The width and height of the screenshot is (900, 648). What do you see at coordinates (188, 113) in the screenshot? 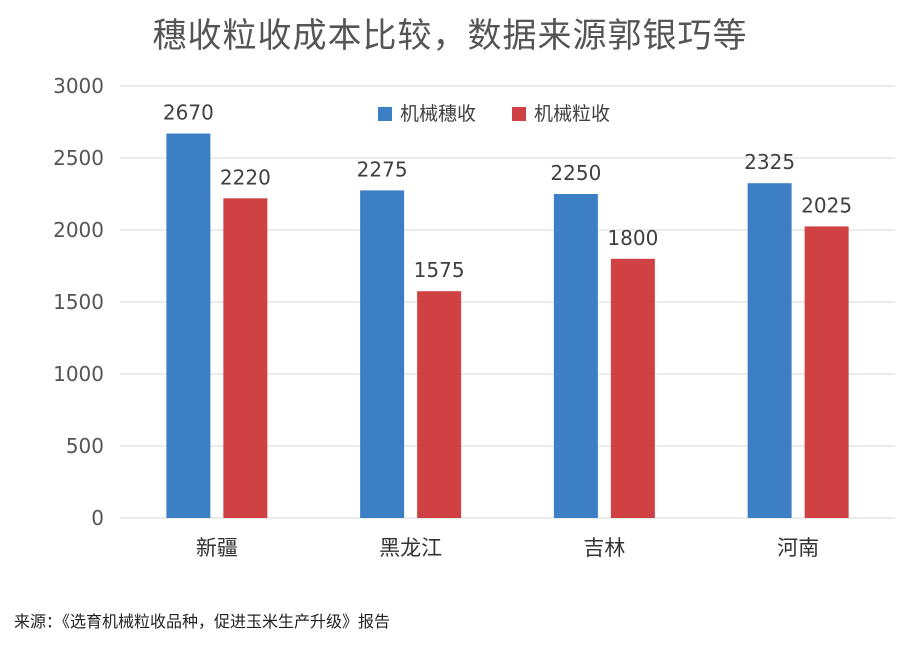
I see `data-label: 2670` at bounding box center [188, 113].